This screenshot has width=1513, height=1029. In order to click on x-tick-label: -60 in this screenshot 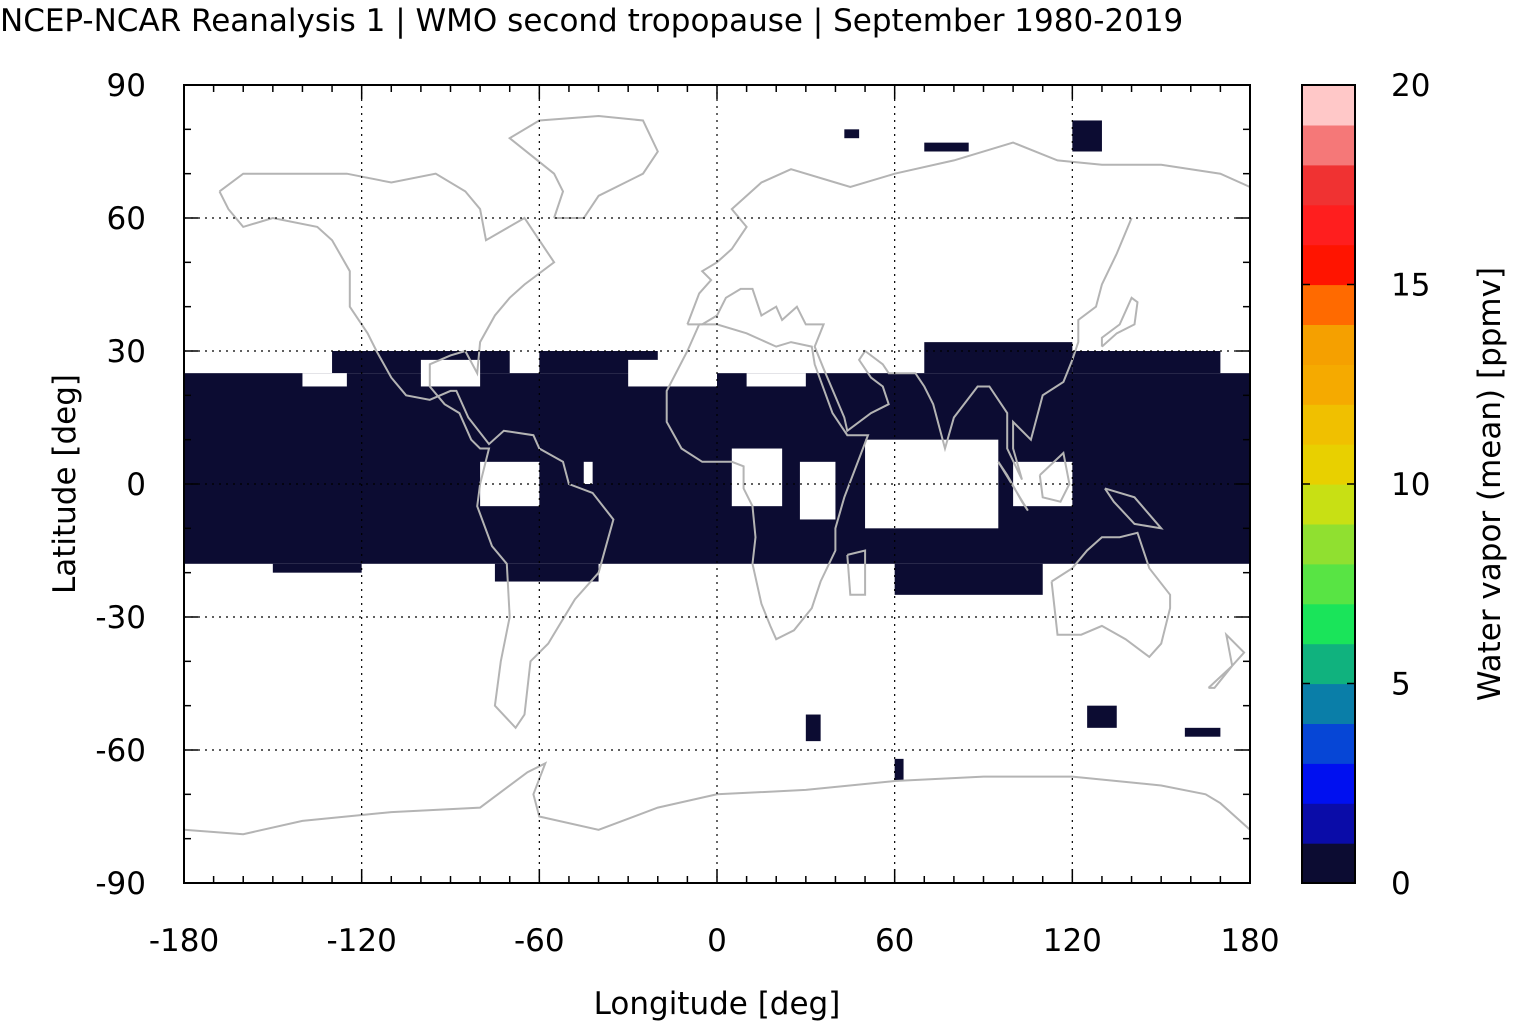, I will do `click(539, 941)`.